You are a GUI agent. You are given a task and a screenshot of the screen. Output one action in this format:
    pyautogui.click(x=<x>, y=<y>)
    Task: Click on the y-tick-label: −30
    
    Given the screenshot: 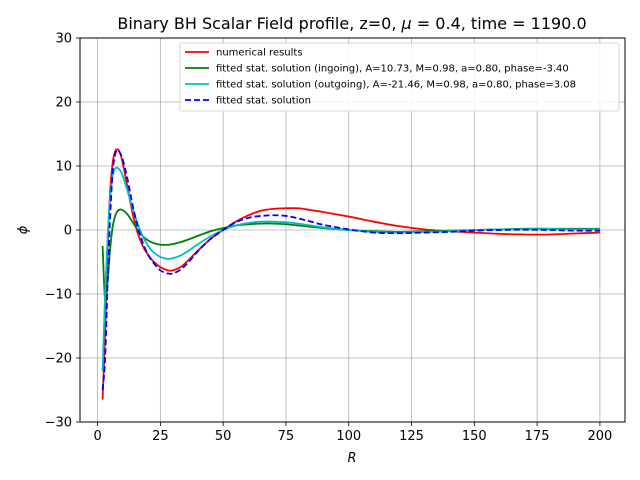 What is the action you would take?
    pyautogui.click(x=58, y=423)
    